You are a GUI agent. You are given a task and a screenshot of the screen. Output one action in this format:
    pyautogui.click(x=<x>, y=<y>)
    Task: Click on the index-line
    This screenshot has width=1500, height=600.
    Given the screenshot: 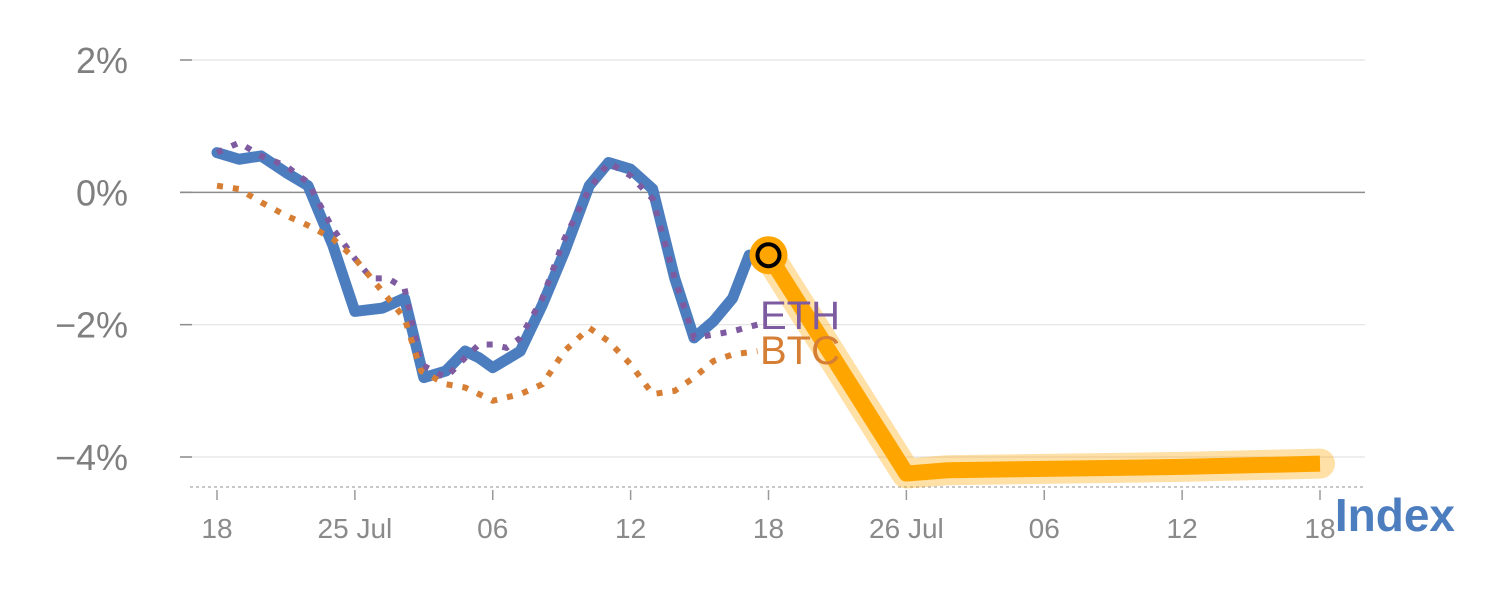 What is the action you would take?
    pyautogui.click(x=483, y=265)
    